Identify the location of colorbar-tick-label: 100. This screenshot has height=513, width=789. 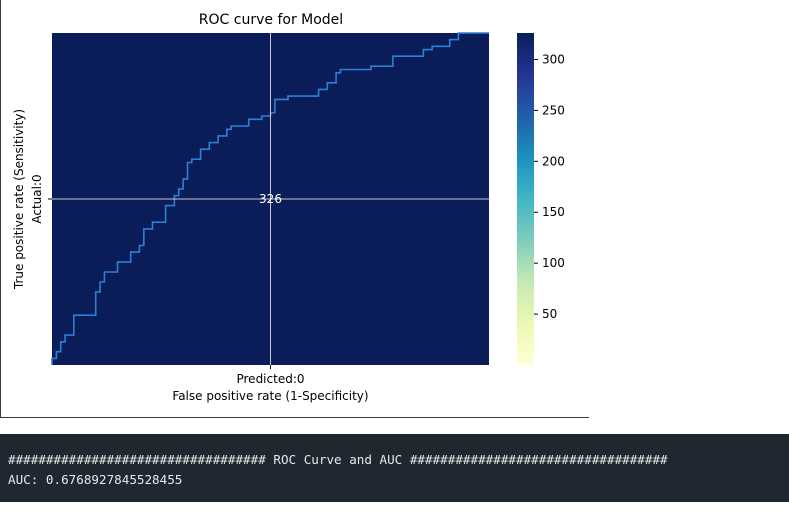
(553, 263).